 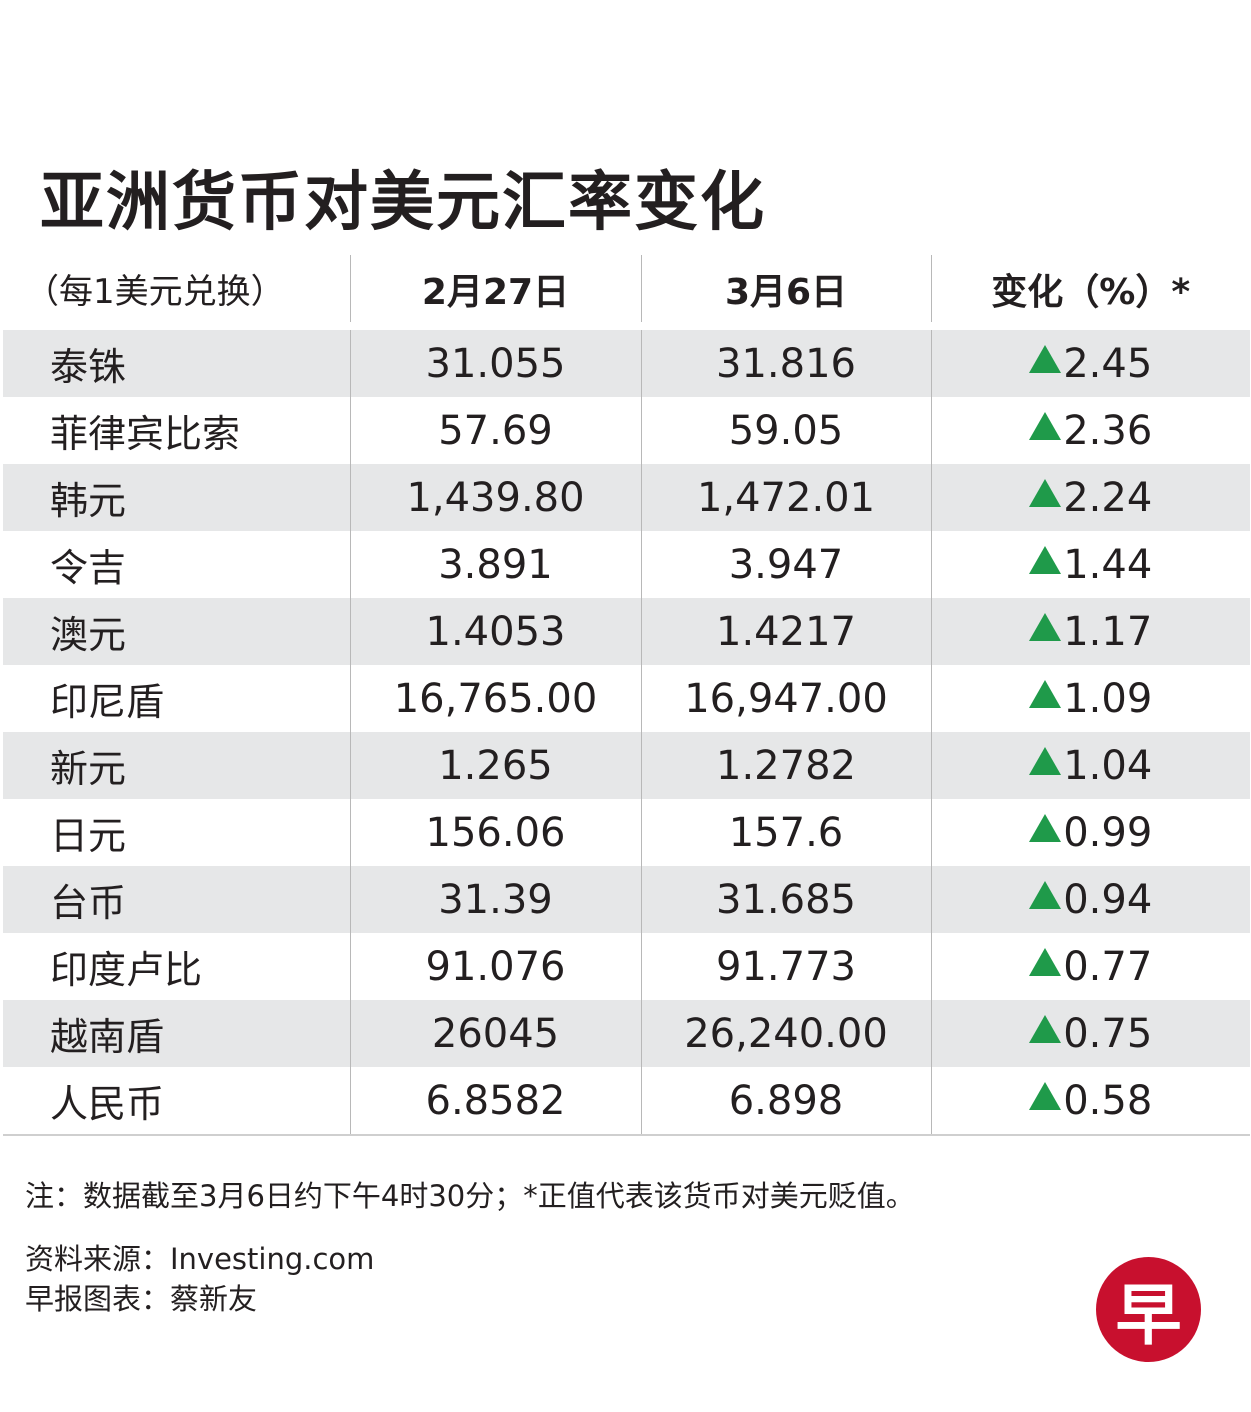 I want to click on change-value: 0.94, so click(x=1108, y=899).